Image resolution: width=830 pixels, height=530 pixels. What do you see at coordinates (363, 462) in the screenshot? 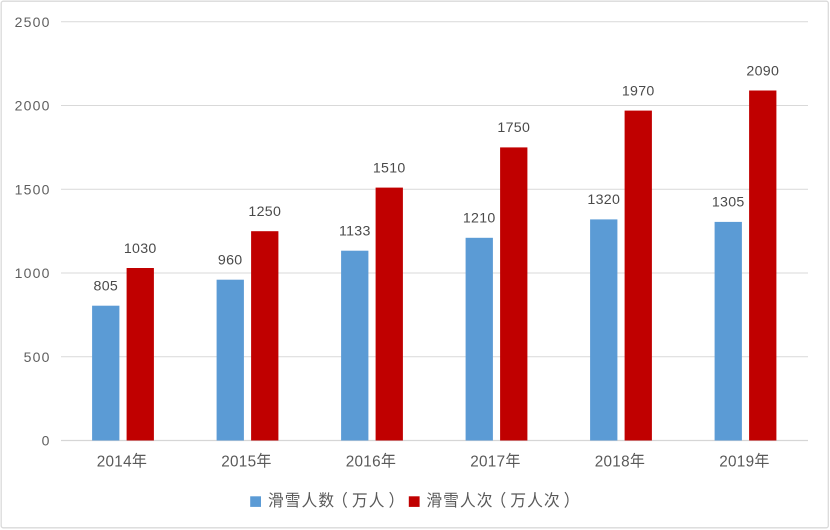
I see `svg-text: 2016` at bounding box center [363, 462].